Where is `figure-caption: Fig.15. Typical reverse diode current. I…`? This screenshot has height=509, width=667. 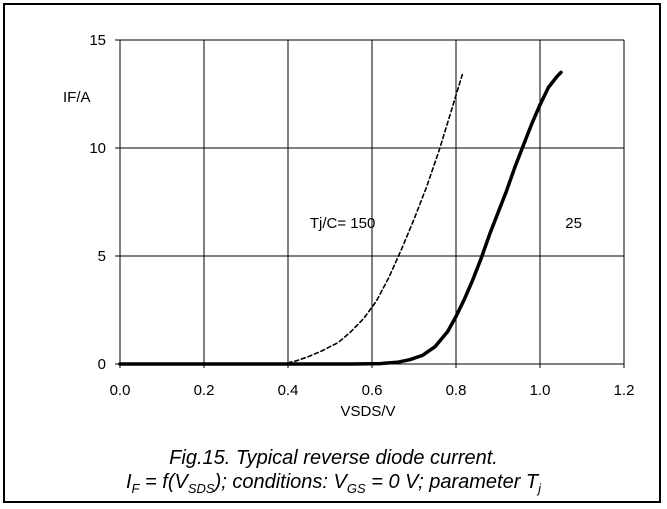
figure-caption: Fig.15. Typical reverse diode current. I… is located at coordinates (333, 473).